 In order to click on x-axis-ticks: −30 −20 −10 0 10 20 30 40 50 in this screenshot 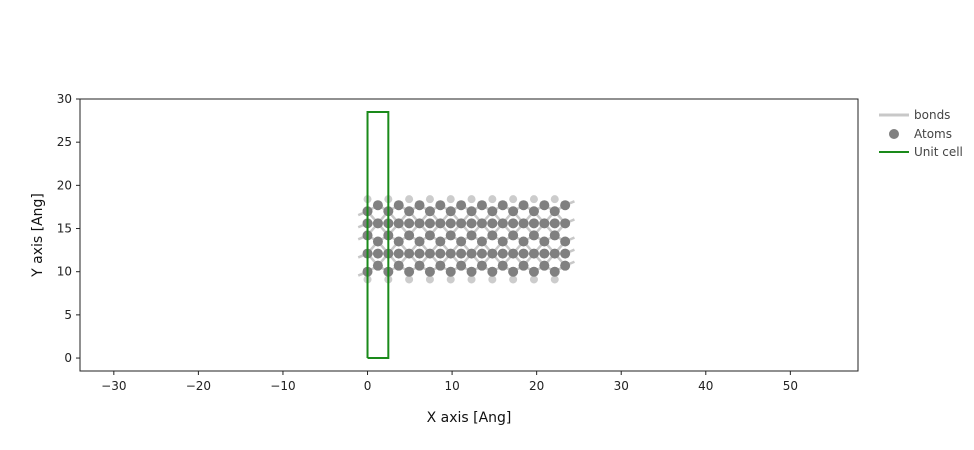, I will do `click(449, 382)`.